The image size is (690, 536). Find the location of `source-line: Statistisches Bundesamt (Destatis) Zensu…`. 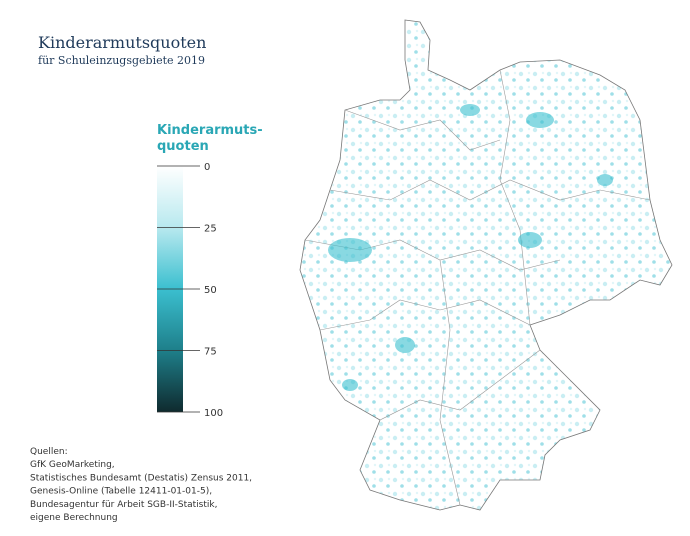

source-line: Statistisches Bundesamt (Destatis) Zensu… is located at coordinates (141, 478).